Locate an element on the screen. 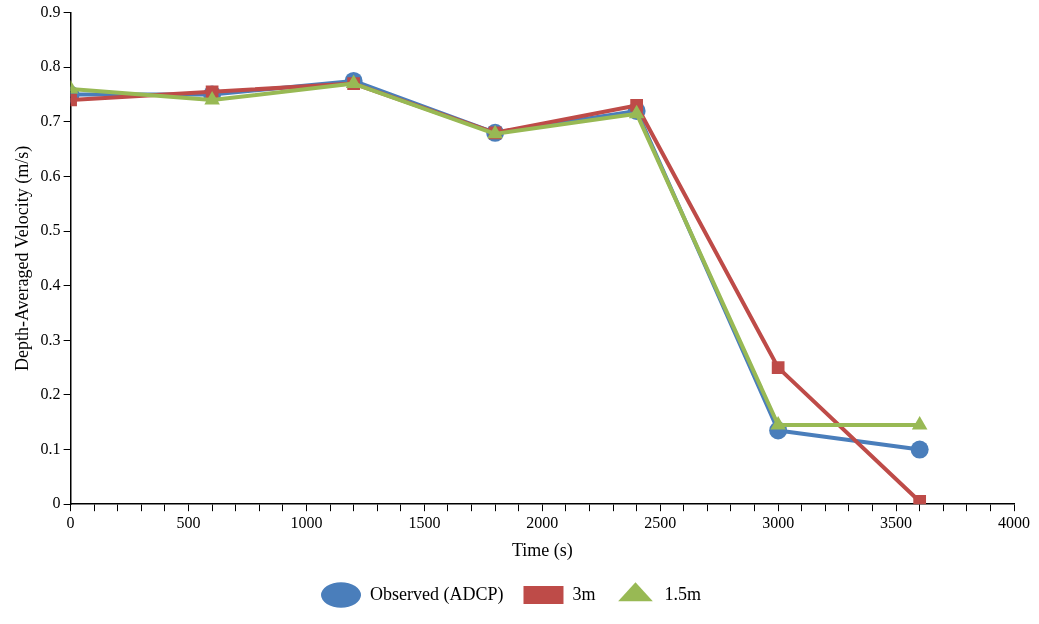  y-tick-label: 0.6 is located at coordinates (50, 175).